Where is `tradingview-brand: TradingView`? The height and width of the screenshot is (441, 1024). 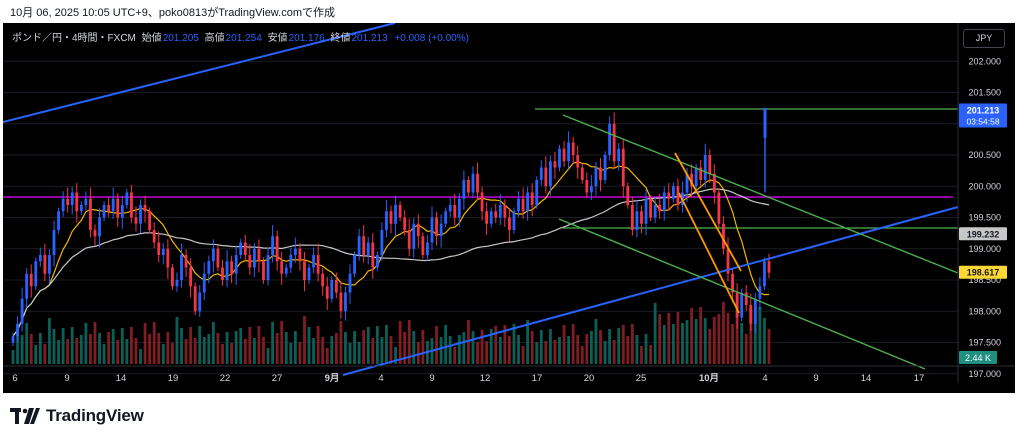 tradingview-brand: TradingView is located at coordinates (77, 416).